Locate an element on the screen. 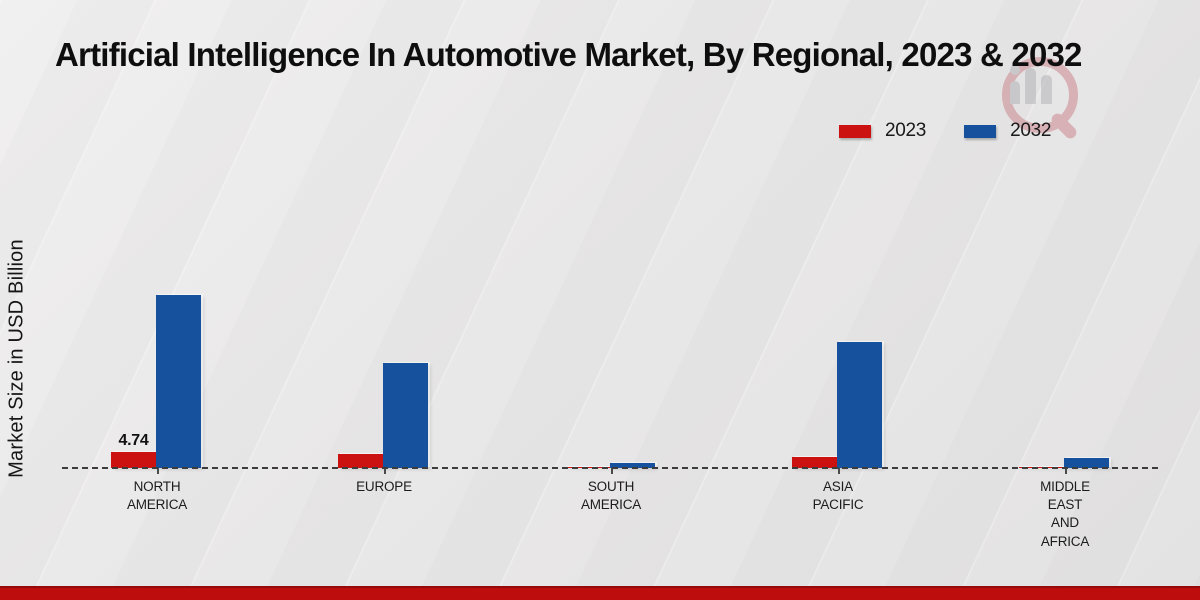  x-axis-tick-south-america is located at coordinates (612, 471).